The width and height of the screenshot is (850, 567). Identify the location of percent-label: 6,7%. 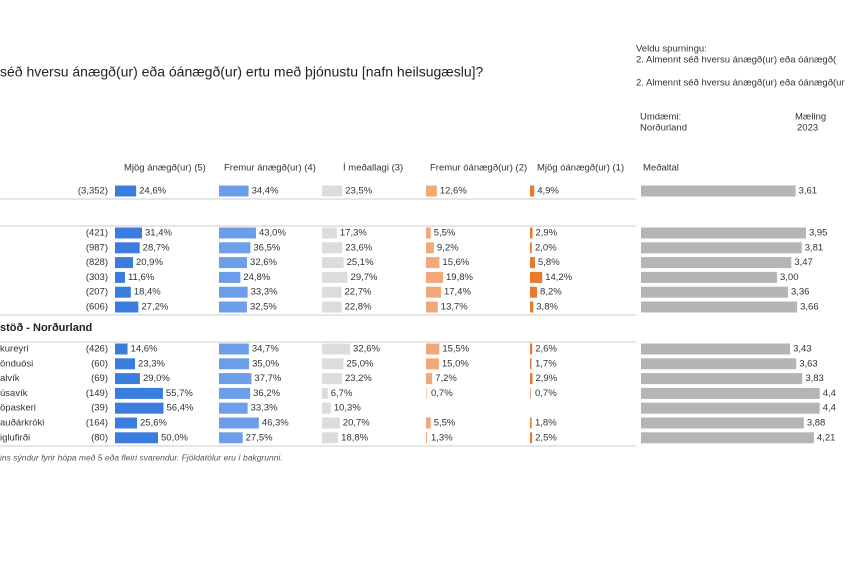
(342, 393).